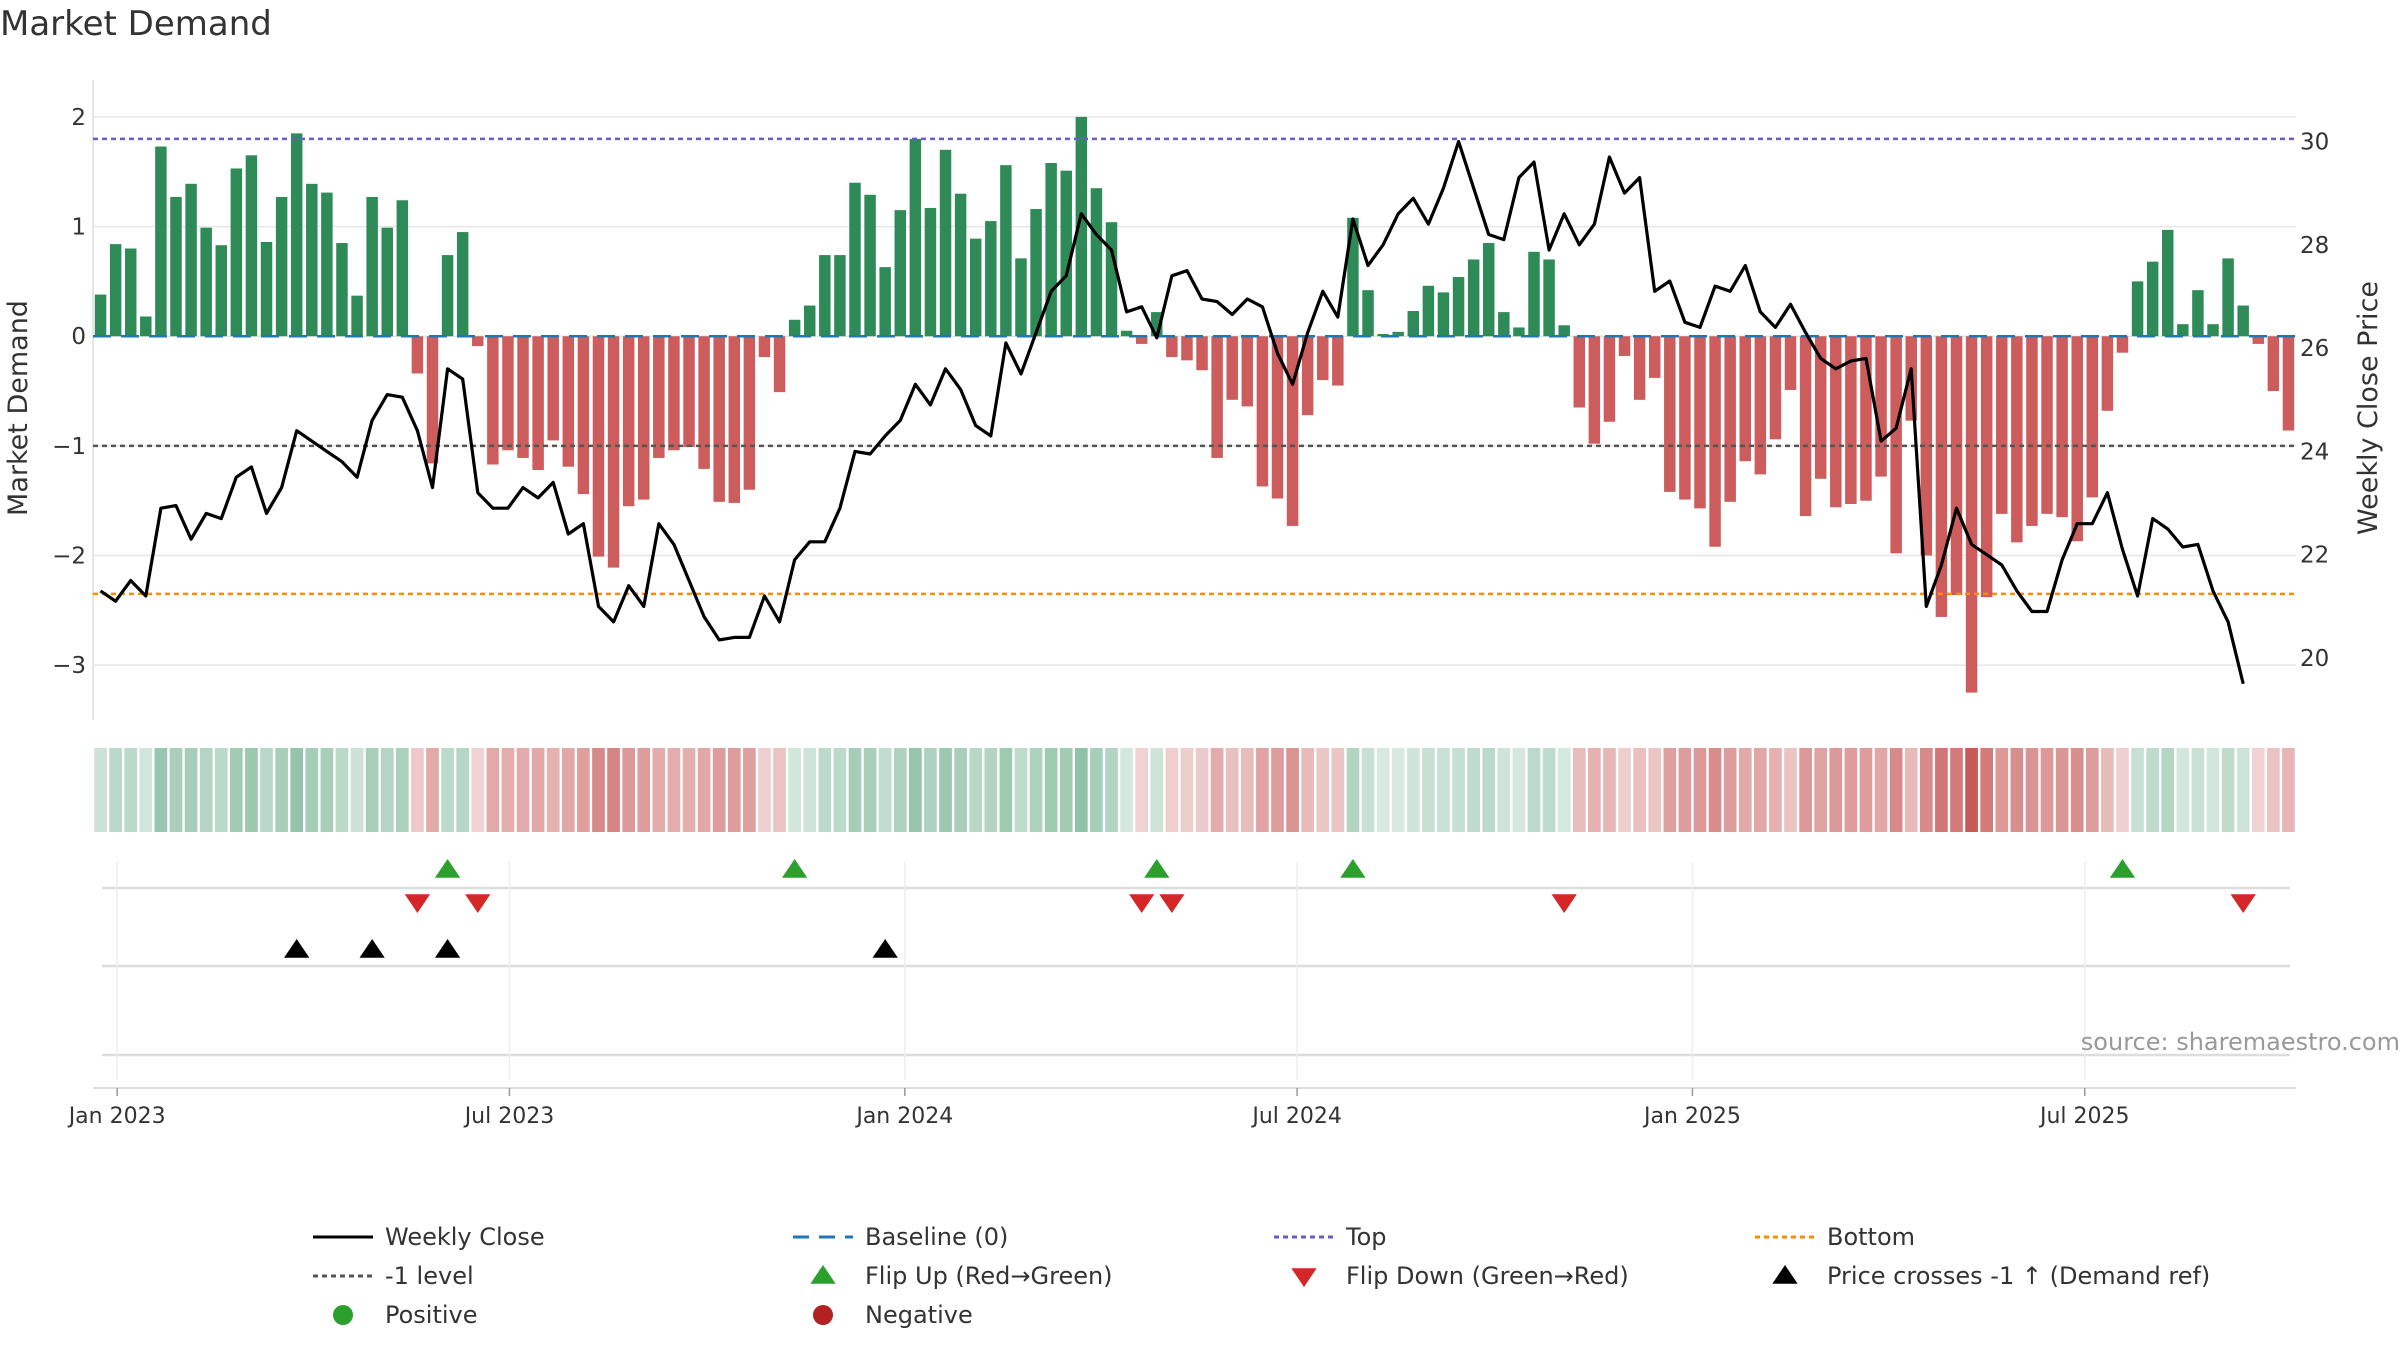 The image size is (2400, 1350). I want to click on x-tick-label: Jan 2024, so click(903, 1116).